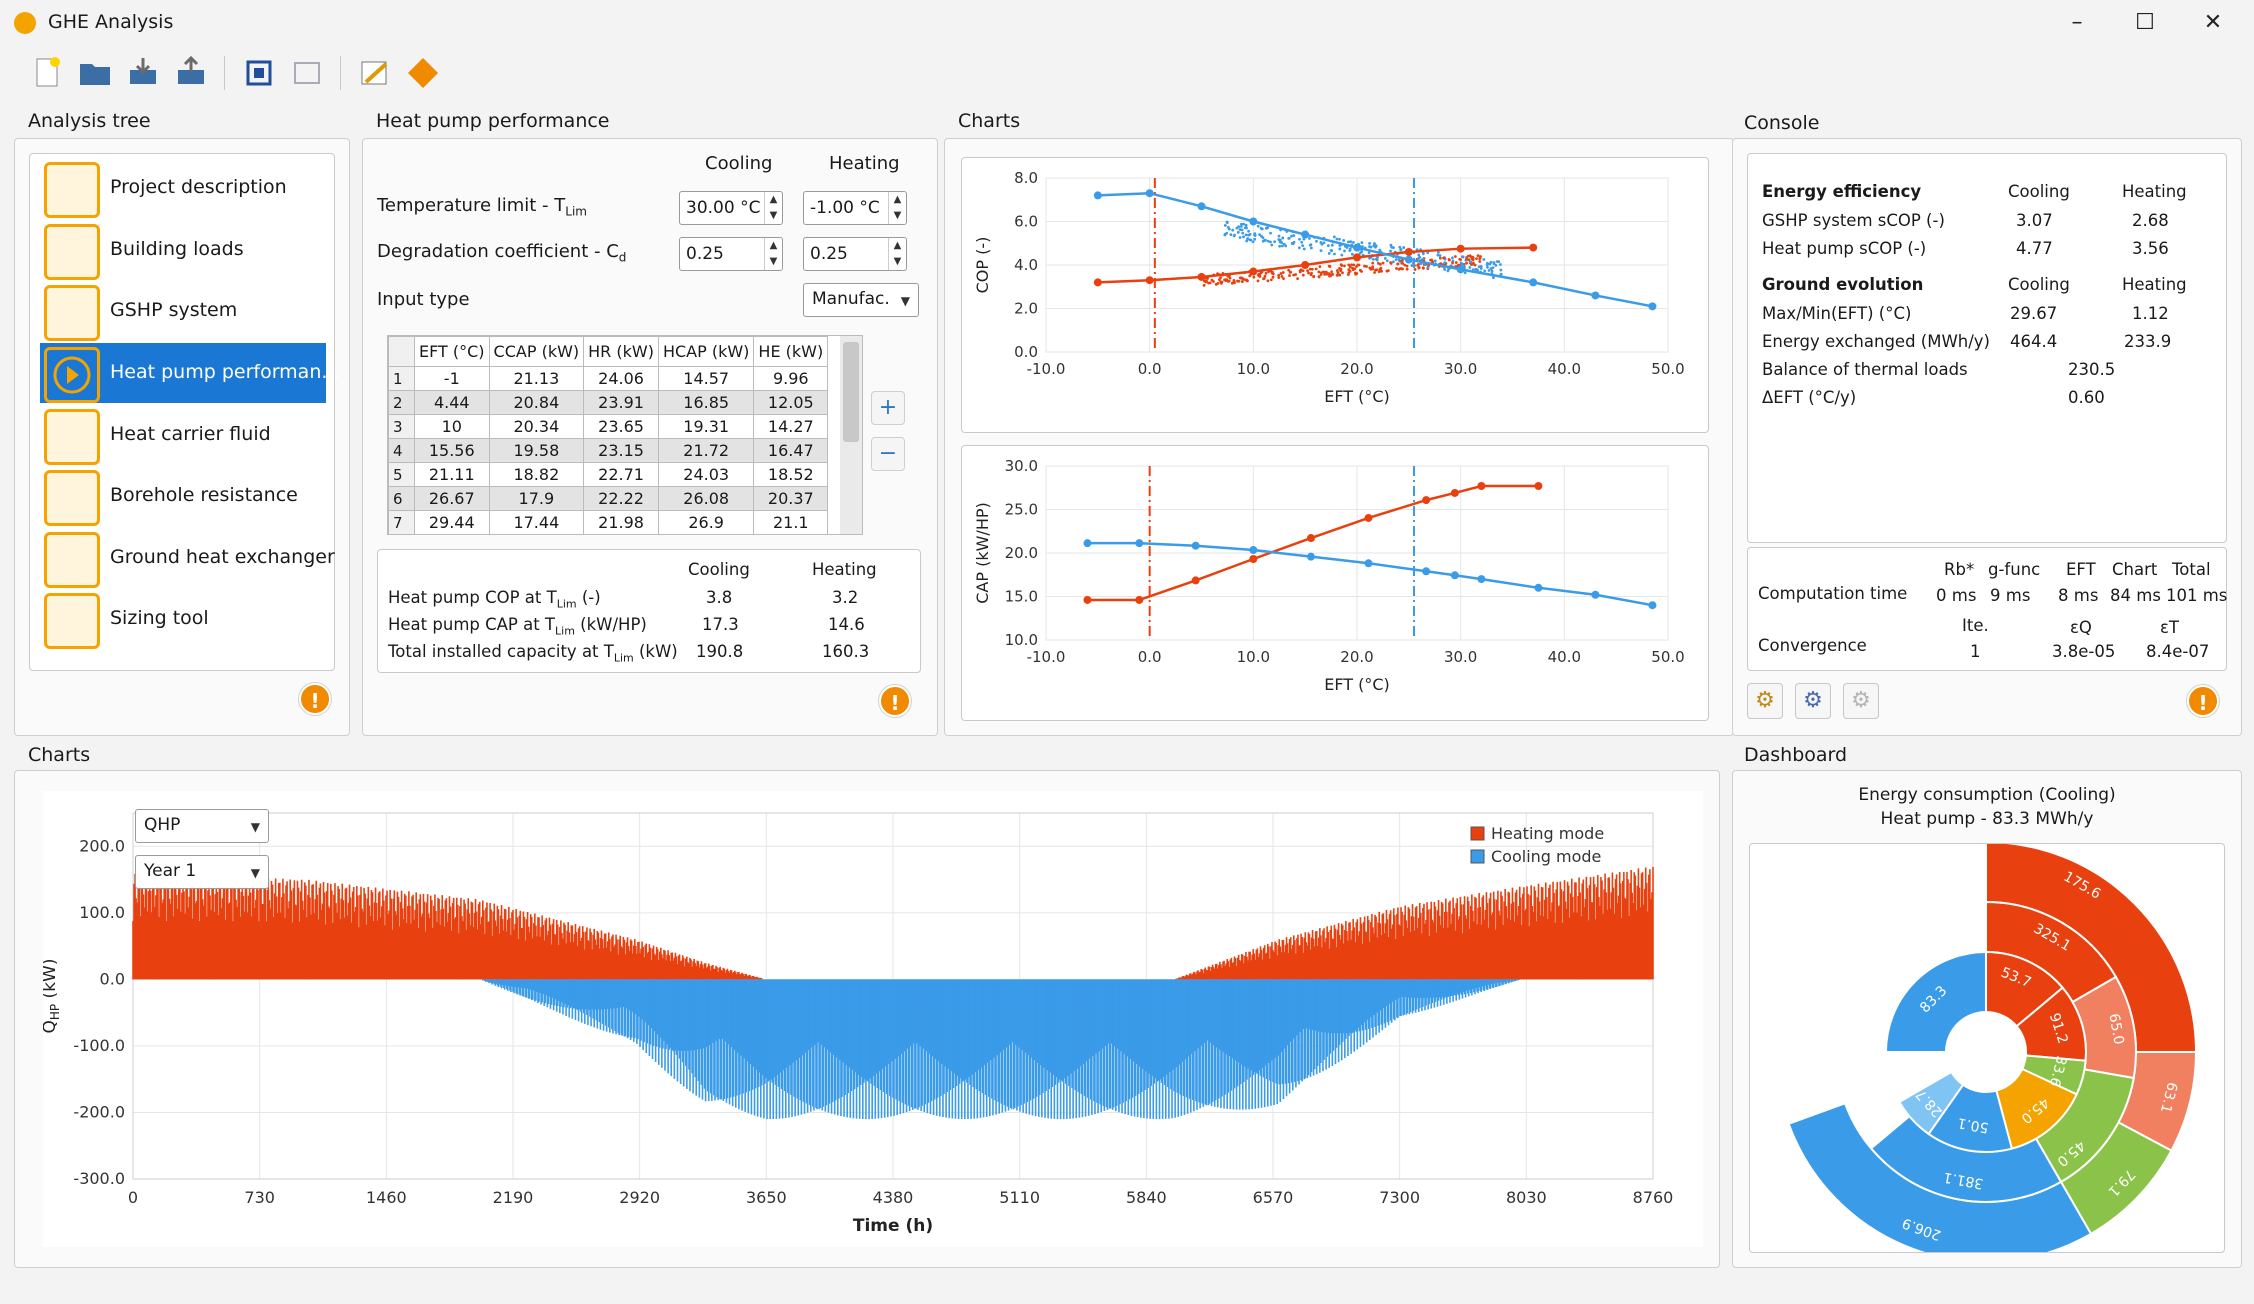 Image resolution: width=2254 pixels, height=1304 pixels. Describe the element at coordinates (608, 523) in the screenshot. I see `table-row: 7 29.44 17.44 21.98 26.9 21.1` at that location.